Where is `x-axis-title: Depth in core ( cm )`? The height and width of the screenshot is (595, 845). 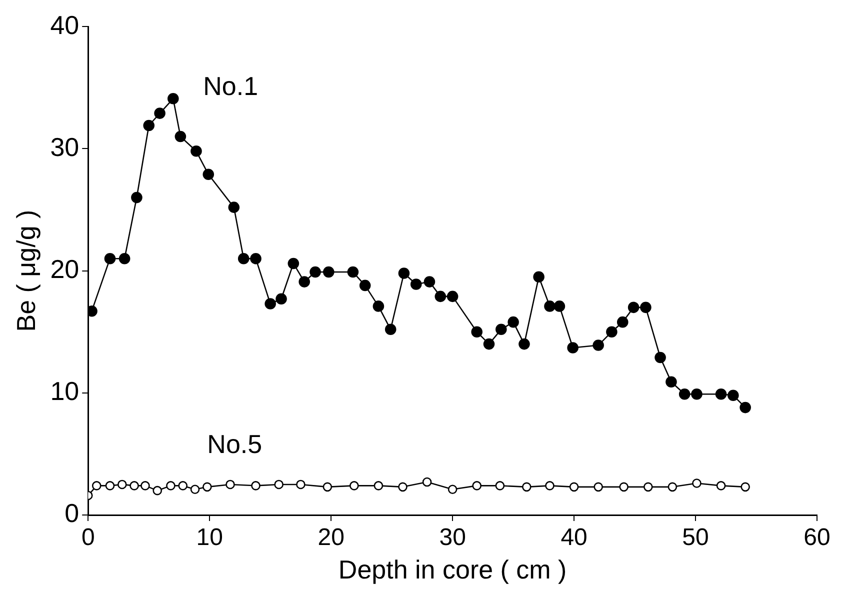 x-axis-title: Depth in core ( cm ) is located at coordinates (452, 569).